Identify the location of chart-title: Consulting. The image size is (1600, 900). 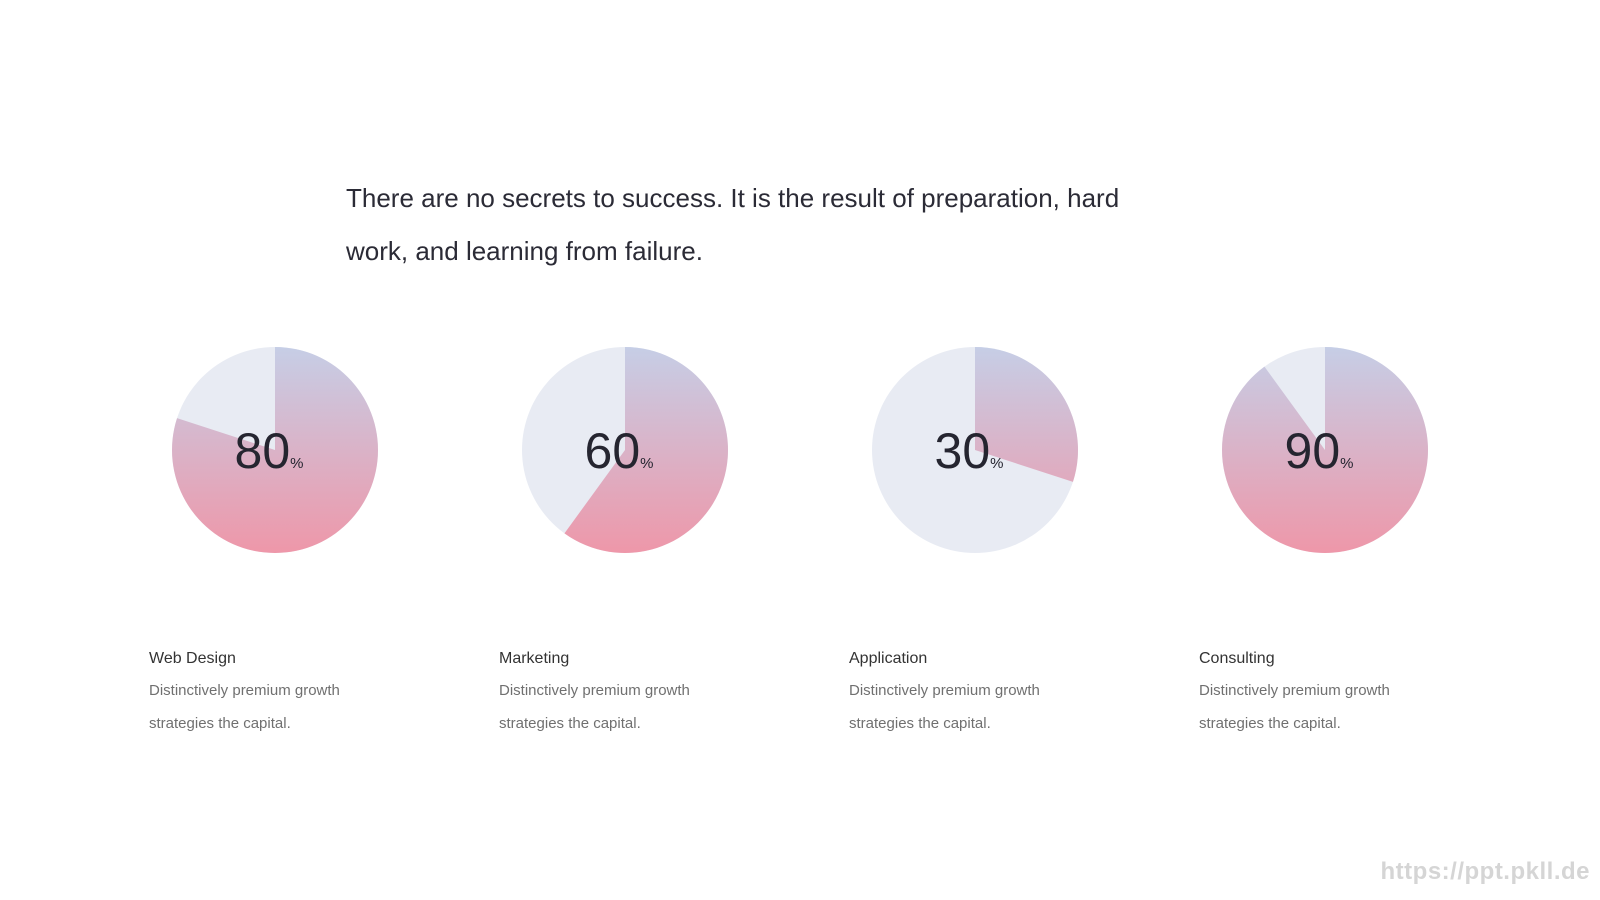
(1237, 658).